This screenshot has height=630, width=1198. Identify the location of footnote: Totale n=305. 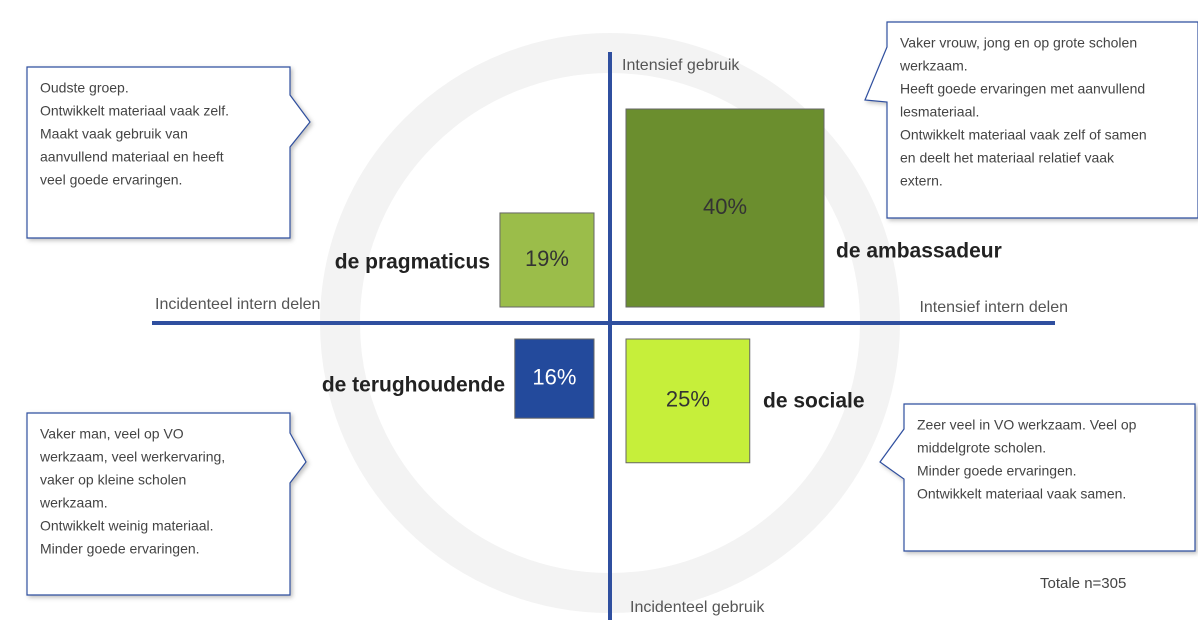
(1083, 583).